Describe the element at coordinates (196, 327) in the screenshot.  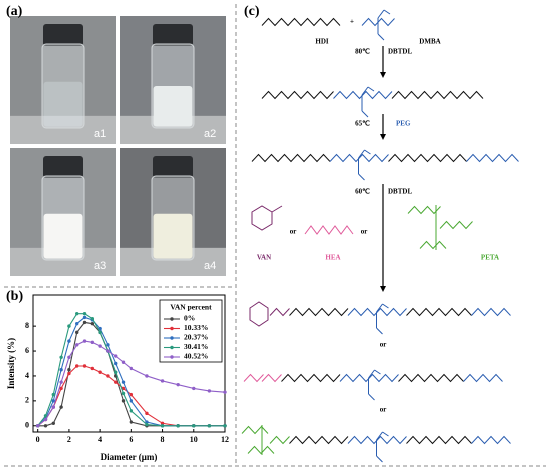
I see `legend-label: 10.33%` at that location.